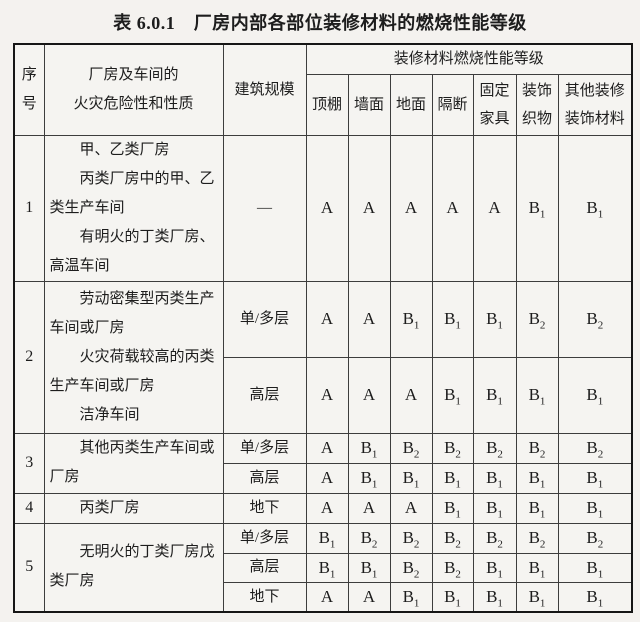 This screenshot has height=622, width=640. Describe the element at coordinates (132, 193) in the screenshot. I see `description-paragraph: 丙类厂房中的甲、乙类生产车间` at that location.